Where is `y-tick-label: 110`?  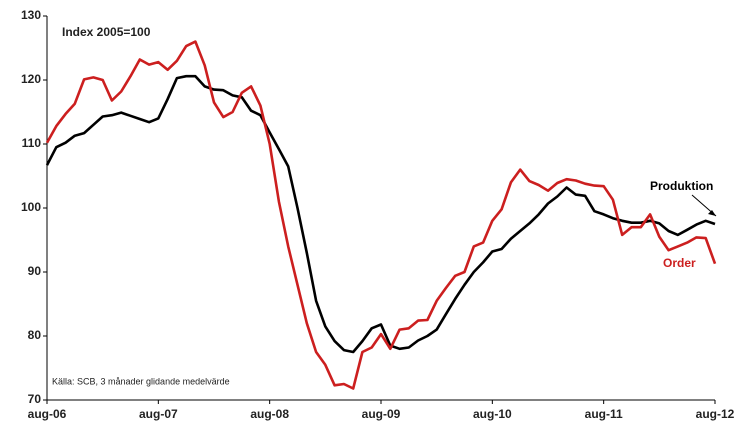 y-tick-label: 110 is located at coordinates (32, 143).